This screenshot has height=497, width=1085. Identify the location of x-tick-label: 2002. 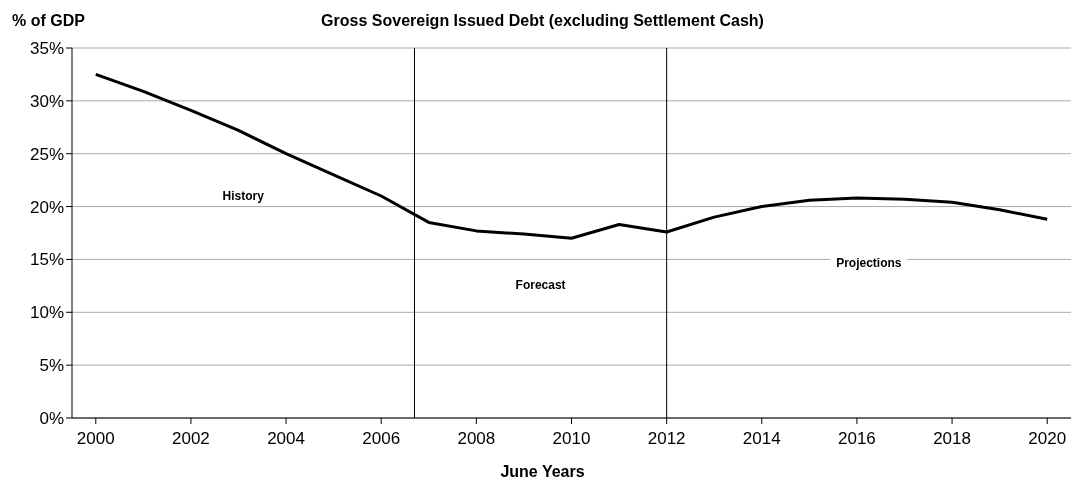
(191, 439).